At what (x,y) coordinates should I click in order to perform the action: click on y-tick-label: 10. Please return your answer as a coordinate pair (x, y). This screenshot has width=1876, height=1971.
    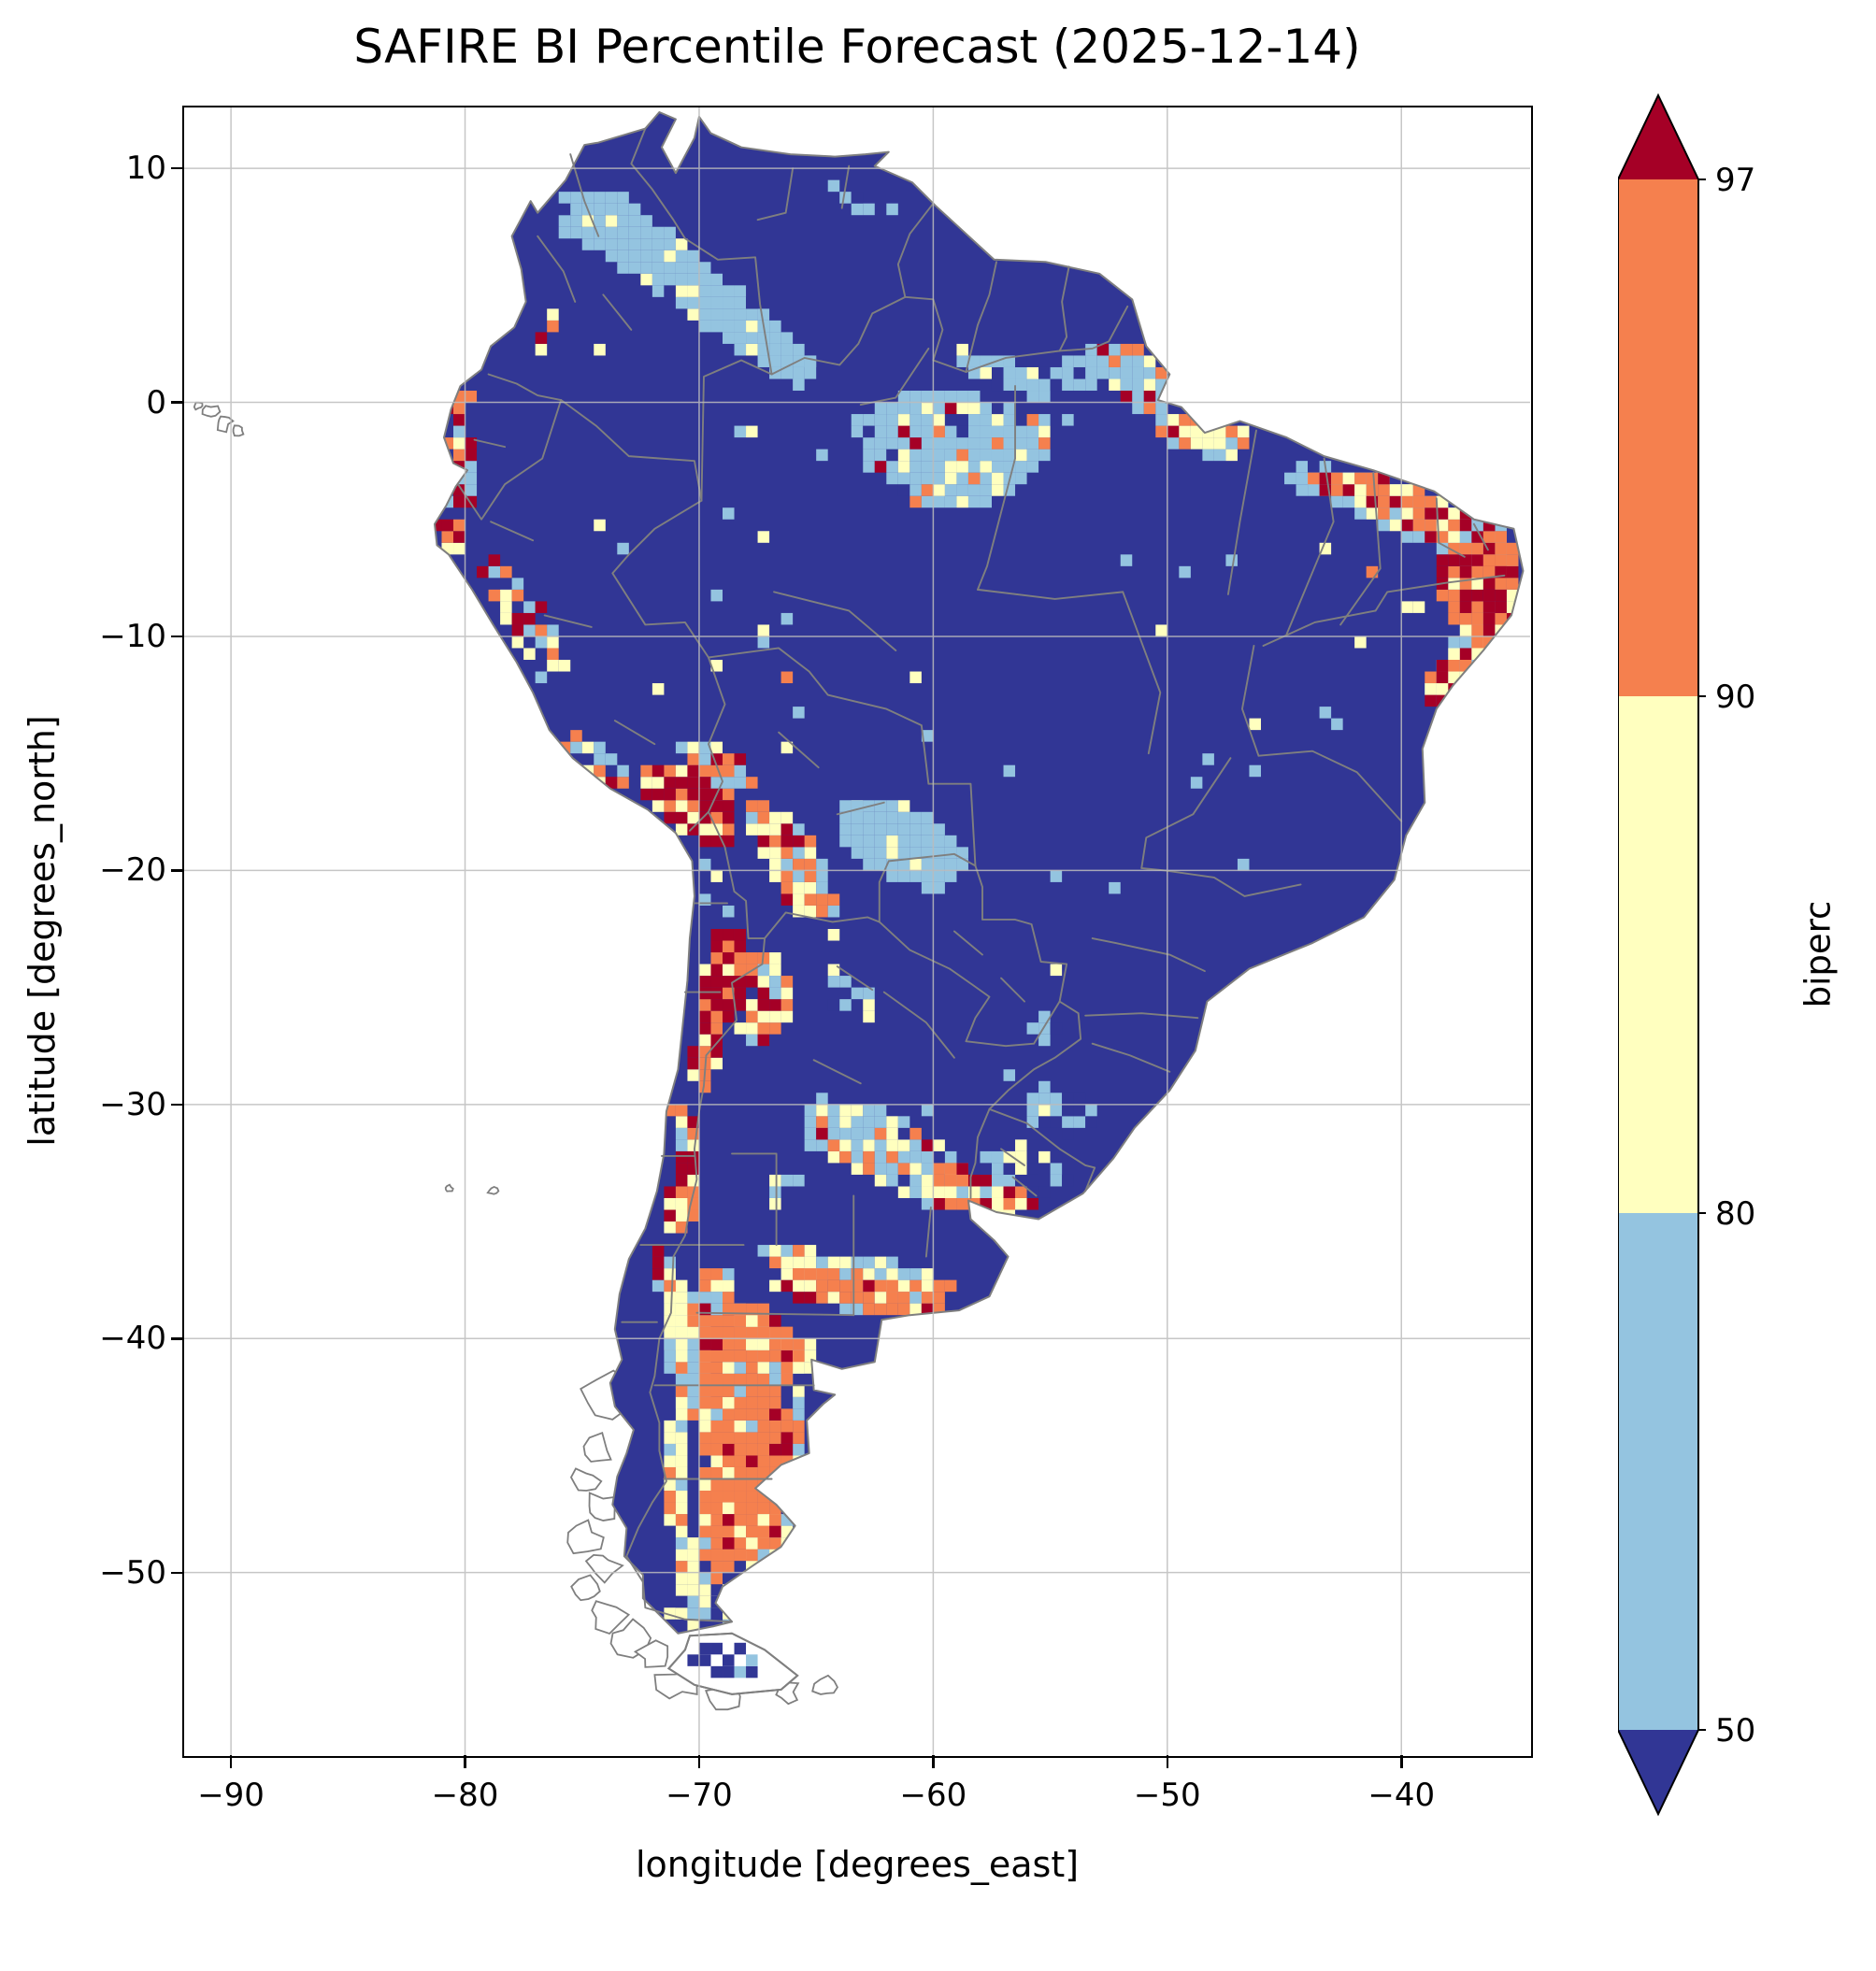
    Looking at the image, I should click on (146, 169).